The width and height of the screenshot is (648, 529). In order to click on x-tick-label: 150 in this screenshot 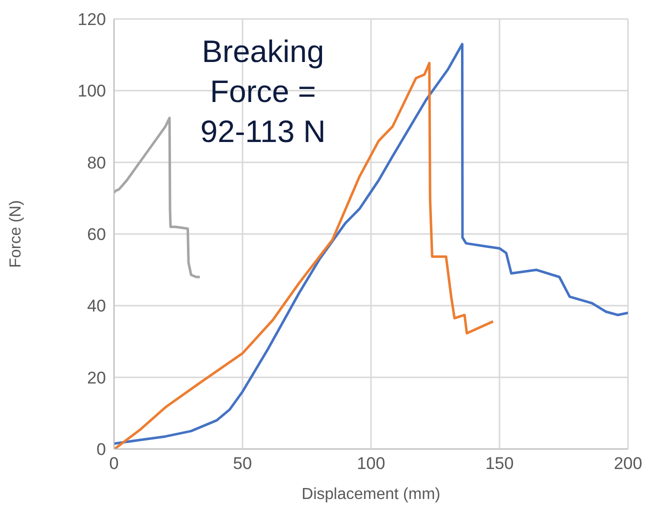, I will do `click(499, 464)`.